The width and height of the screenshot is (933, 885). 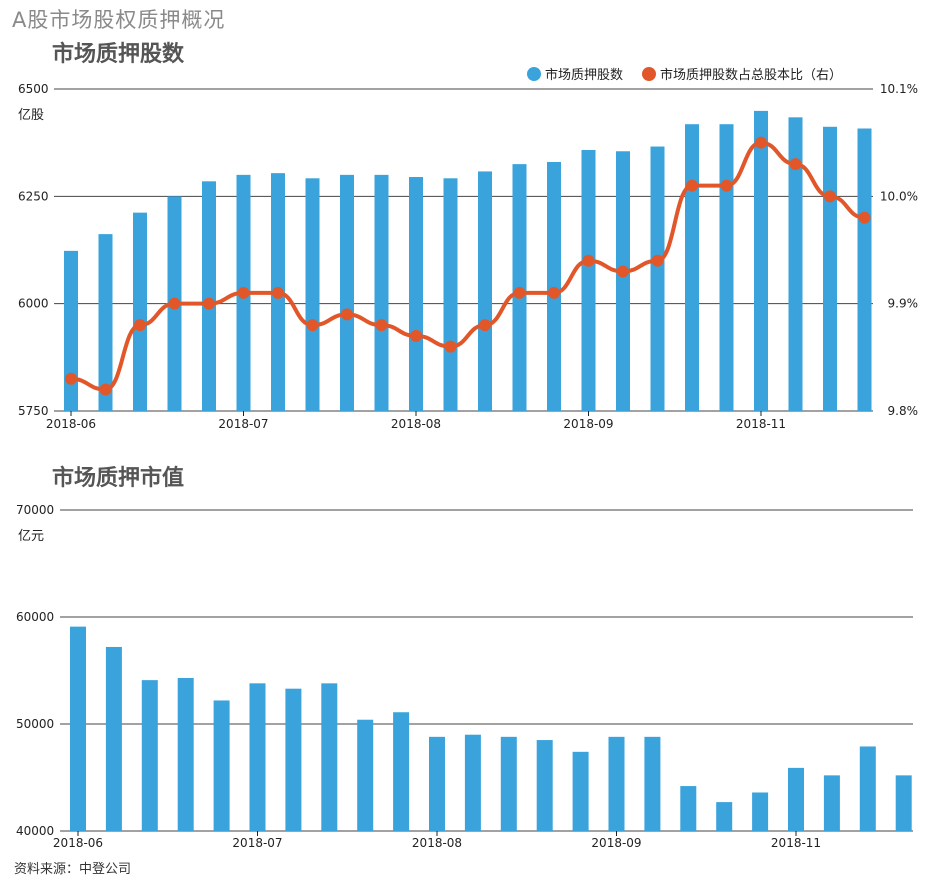 What do you see at coordinates (584, 75) in the screenshot?
I see `chart1-legend-bar-label: 市场质押股数` at bounding box center [584, 75].